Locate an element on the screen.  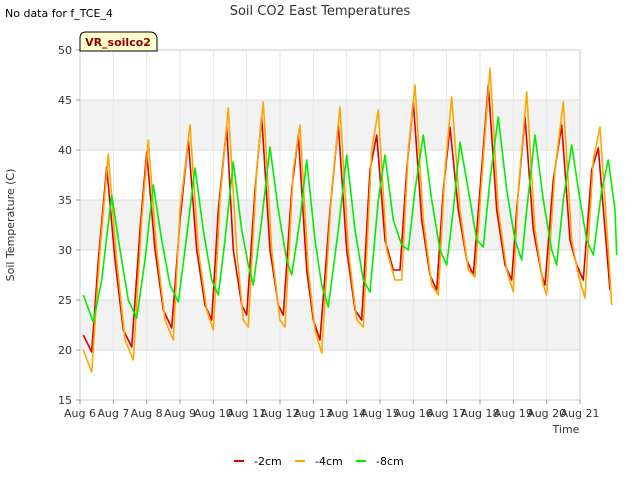
legend: -2cm -4cm -8cm is located at coordinates (319, 461).